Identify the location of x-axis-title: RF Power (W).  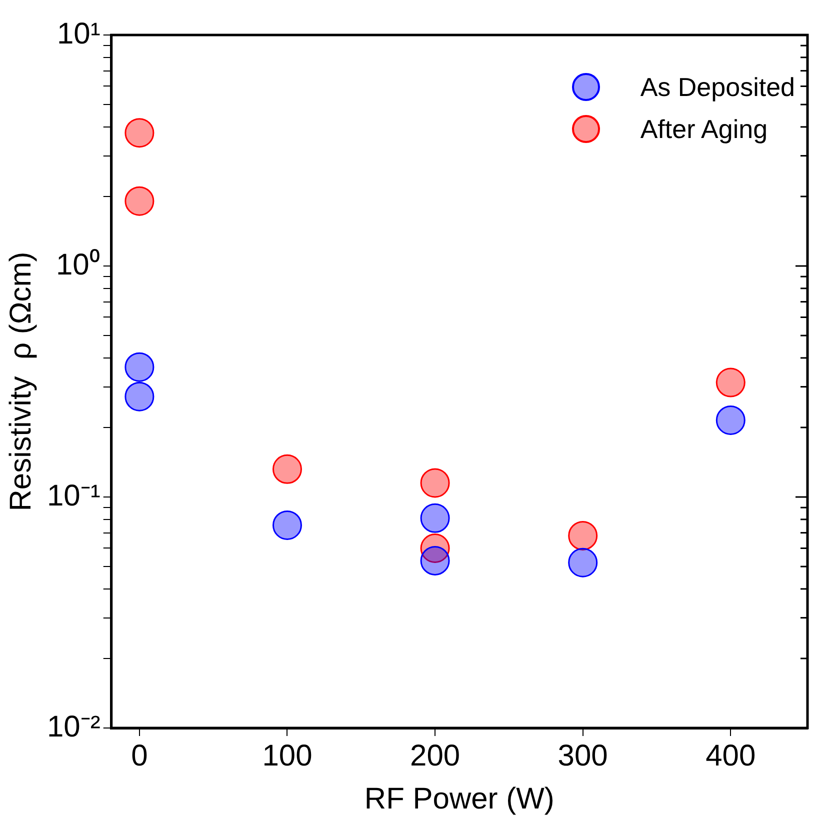
(459, 799).